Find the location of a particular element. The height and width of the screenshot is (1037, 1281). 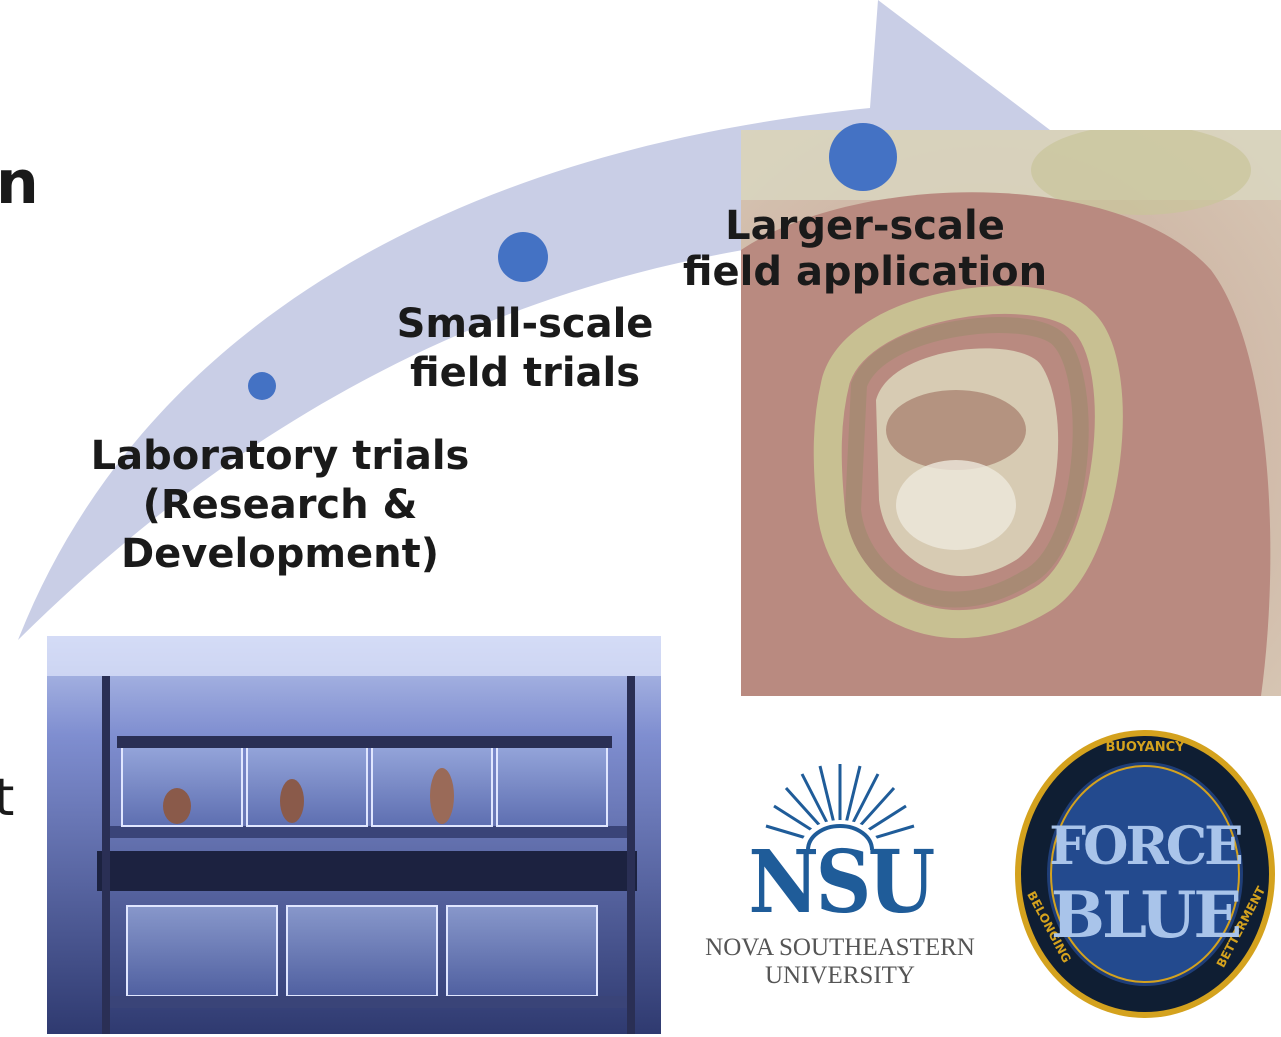

stage-label-small-scale: Small-scale field trials is located at coordinates (525, 349).